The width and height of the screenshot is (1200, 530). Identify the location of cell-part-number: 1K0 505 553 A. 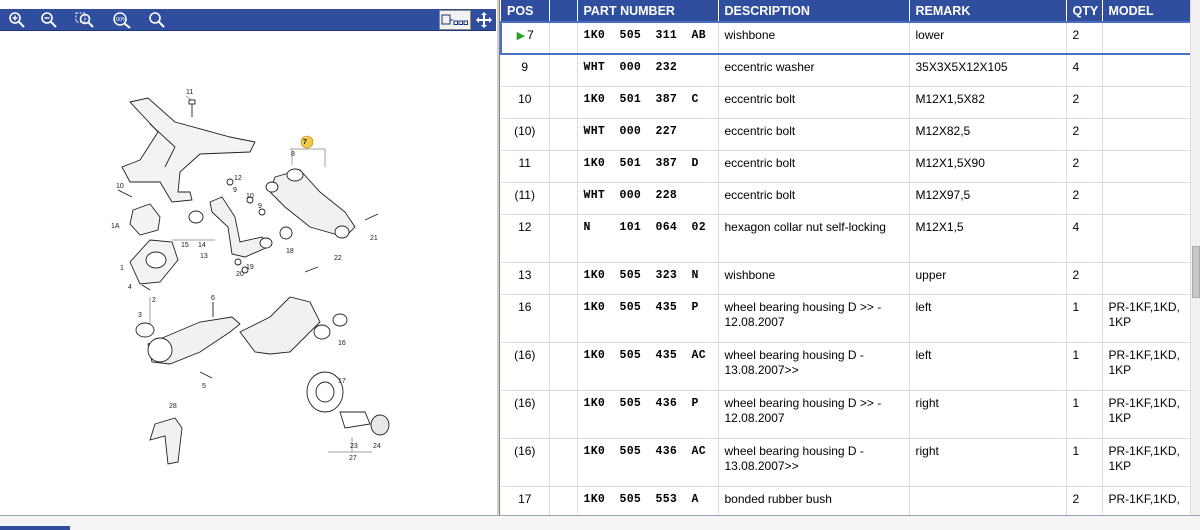
(648, 500).